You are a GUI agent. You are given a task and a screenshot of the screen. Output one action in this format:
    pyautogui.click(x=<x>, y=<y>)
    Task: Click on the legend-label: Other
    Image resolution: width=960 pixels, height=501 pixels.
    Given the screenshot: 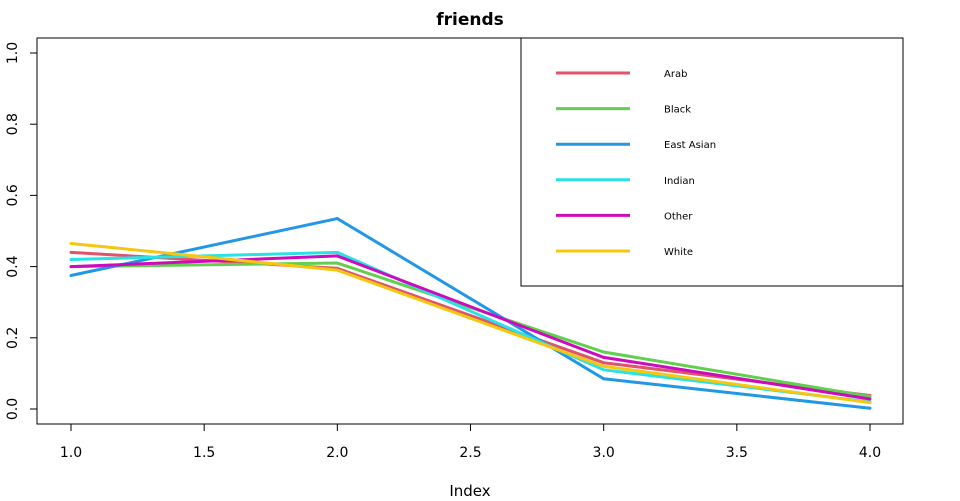 What is the action you would take?
    pyautogui.click(x=678, y=216)
    